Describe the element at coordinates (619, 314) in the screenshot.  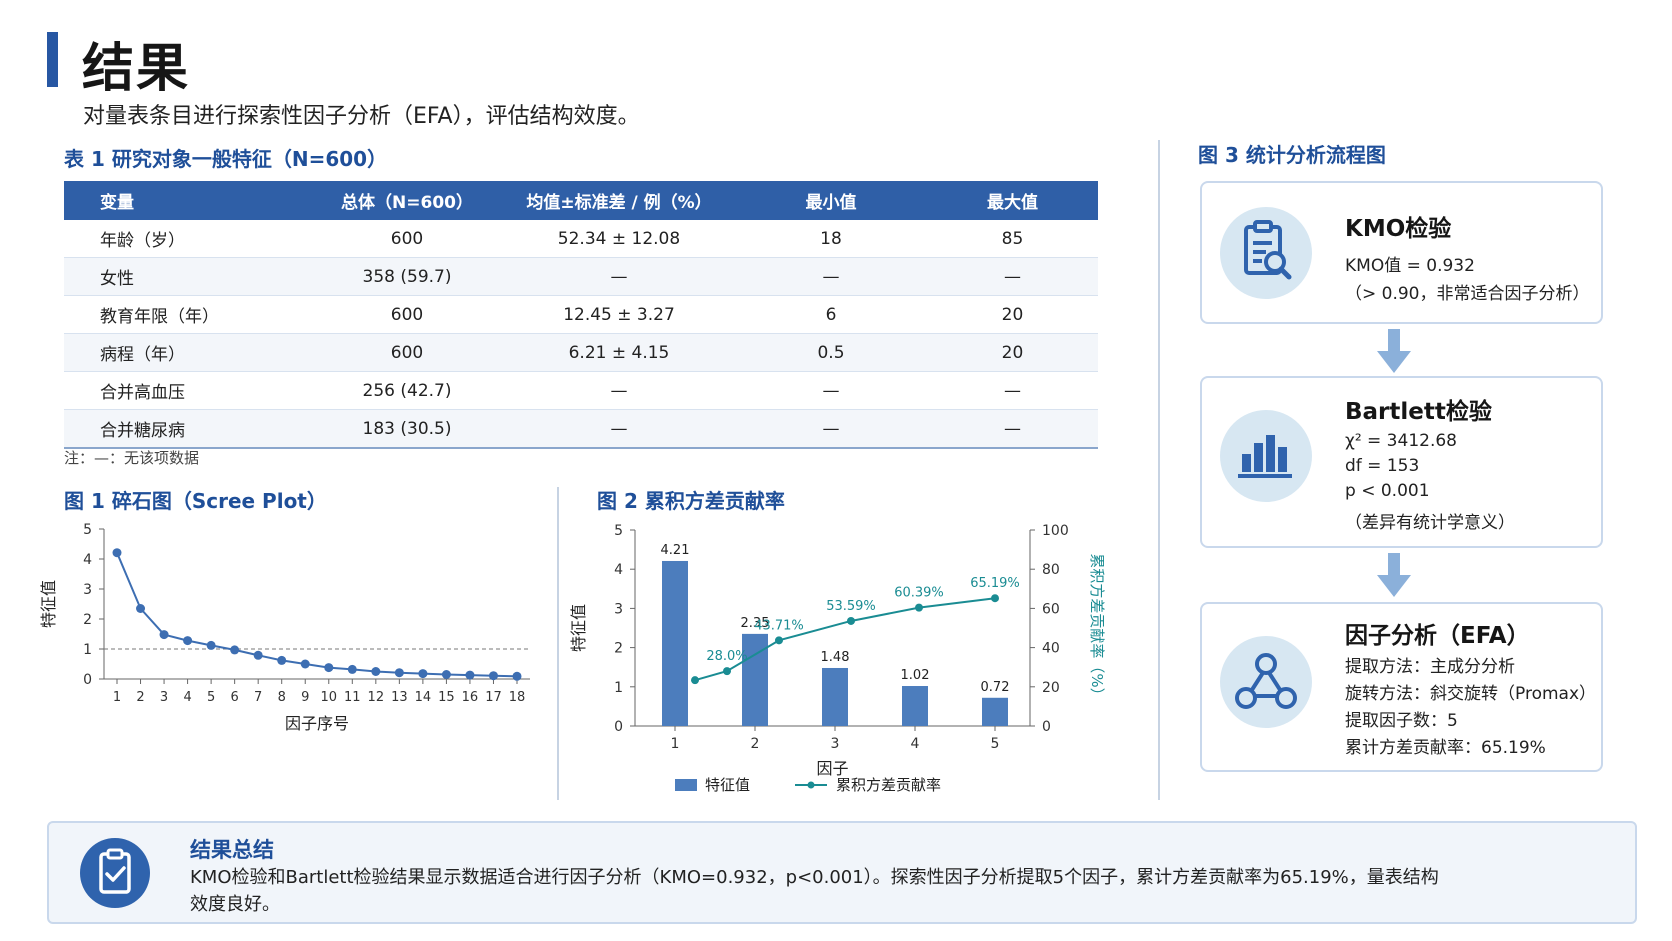
I see `cell-mean-sd: 12.45 ± 3.27` at that location.